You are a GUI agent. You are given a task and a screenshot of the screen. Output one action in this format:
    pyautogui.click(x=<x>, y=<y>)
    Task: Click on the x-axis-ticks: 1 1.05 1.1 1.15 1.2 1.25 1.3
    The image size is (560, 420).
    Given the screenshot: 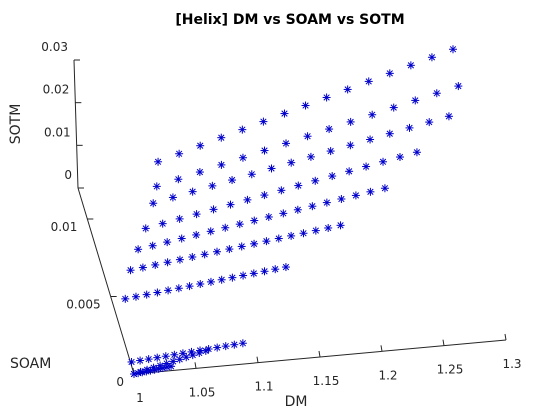 What is the action you would take?
    pyautogui.click(x=327, y=369)
    